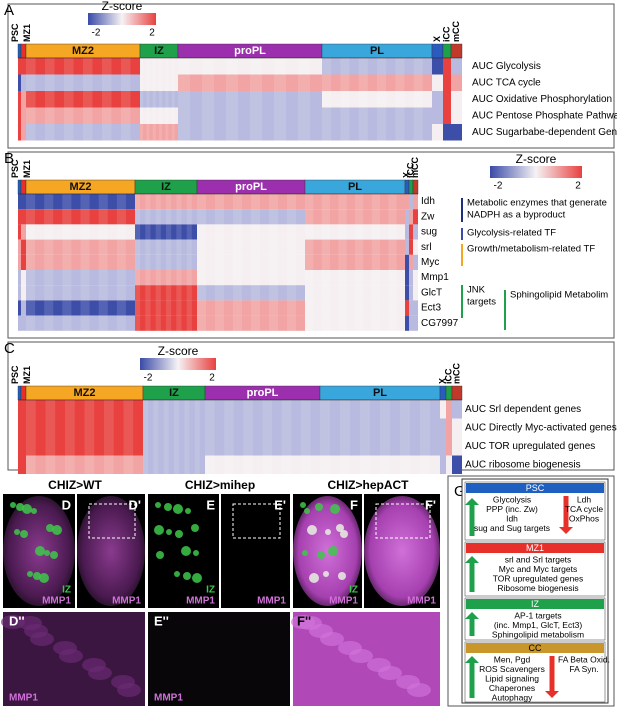 Image resolution: width=617 pixels, height=710 pixels. What do you see at coordinates (538, 578) in the screenshot?
I see `pathway: TOR upregulated genes` at bounding box center [538, 578].